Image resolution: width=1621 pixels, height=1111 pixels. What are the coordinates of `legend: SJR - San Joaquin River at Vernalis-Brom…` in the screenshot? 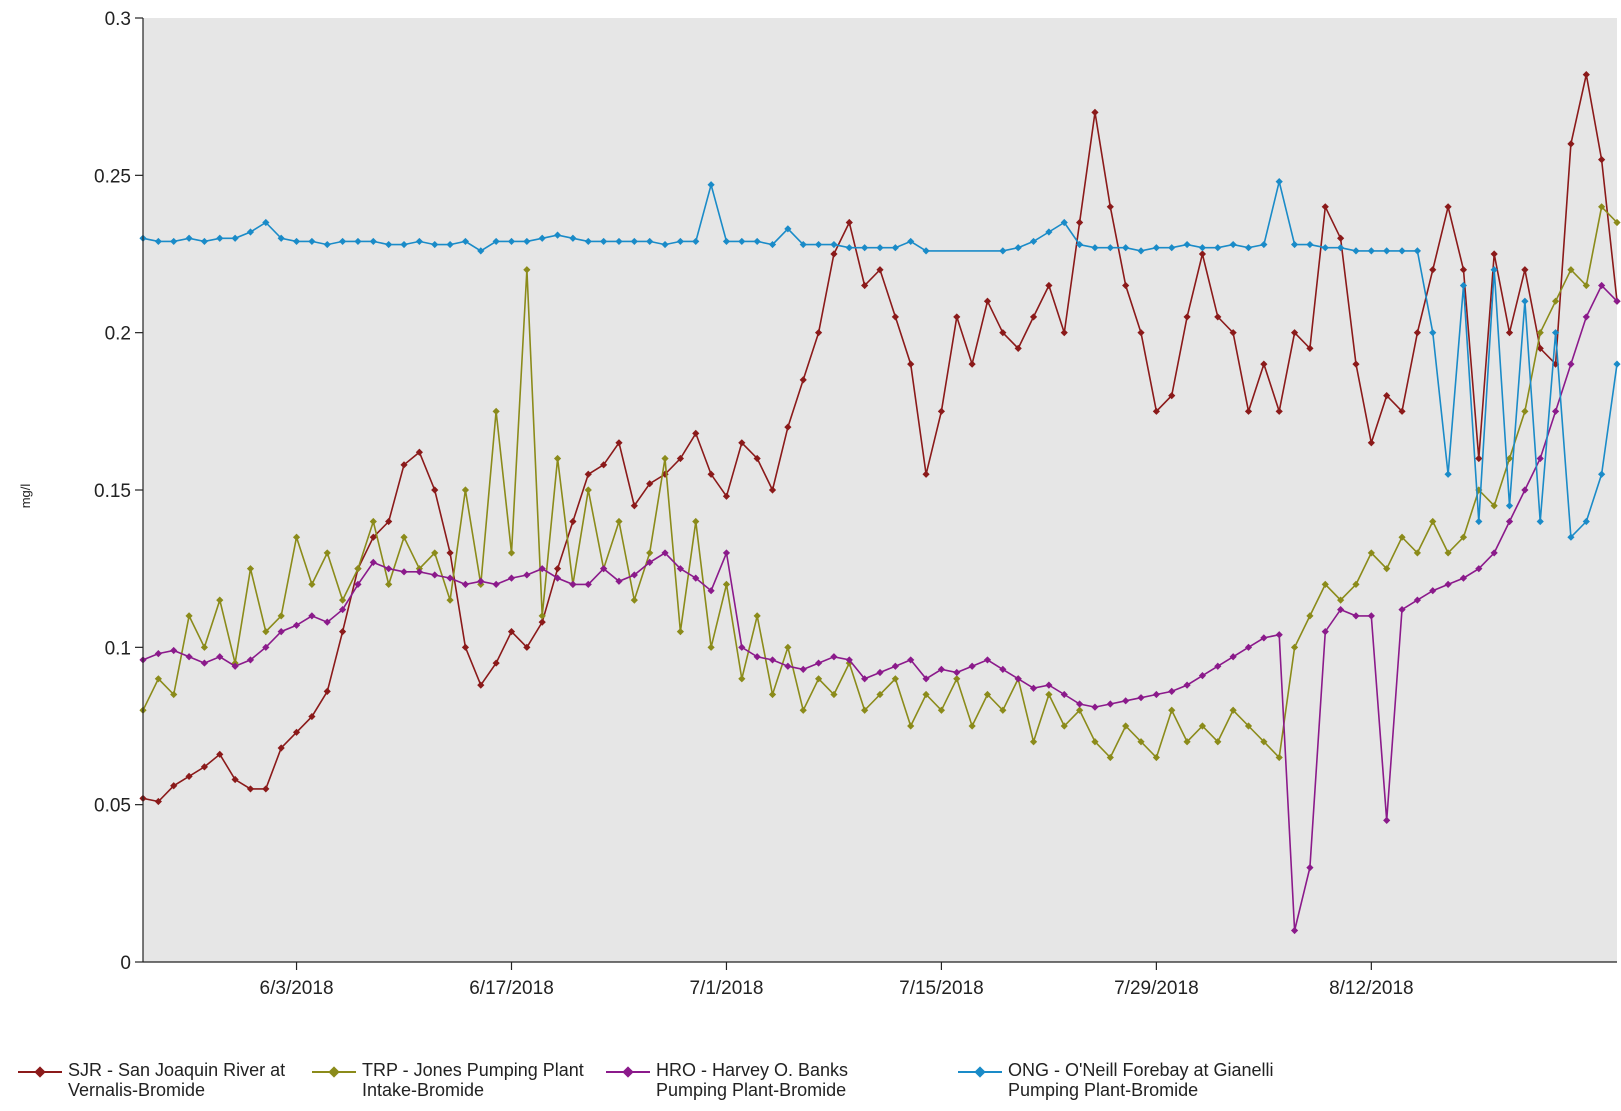 It's located at (818, 1084).